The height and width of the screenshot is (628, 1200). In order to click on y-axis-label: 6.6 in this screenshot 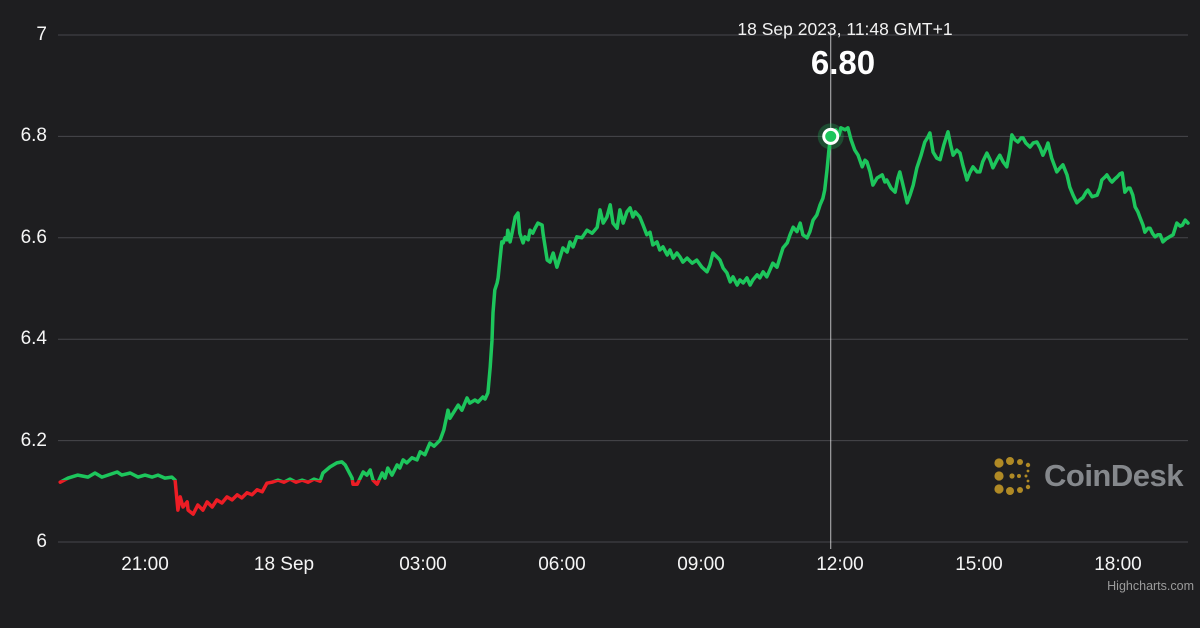, I will do `click(33, 237)`.